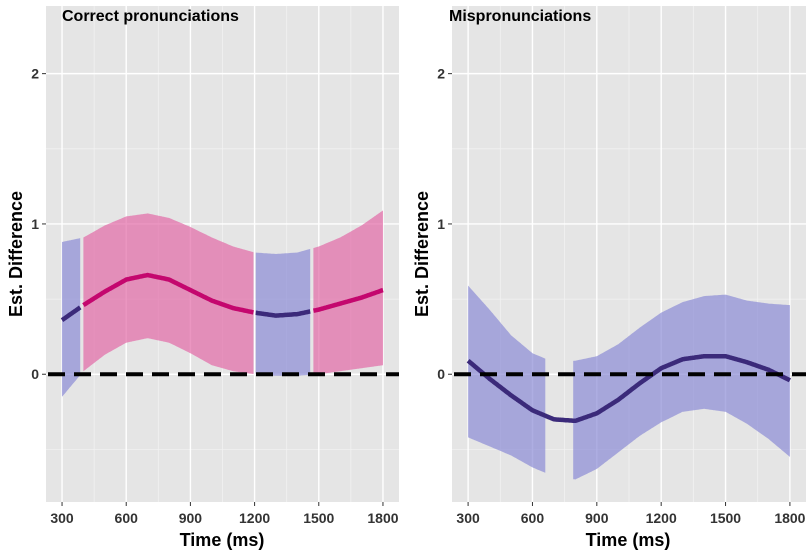 Image resolution: width=812 pixels, height=556 pixels. What do you see at coordinates (520, 16) in the screenshot?
I see `panel-title: Mispronunciations` at bounding box center [520, 16].